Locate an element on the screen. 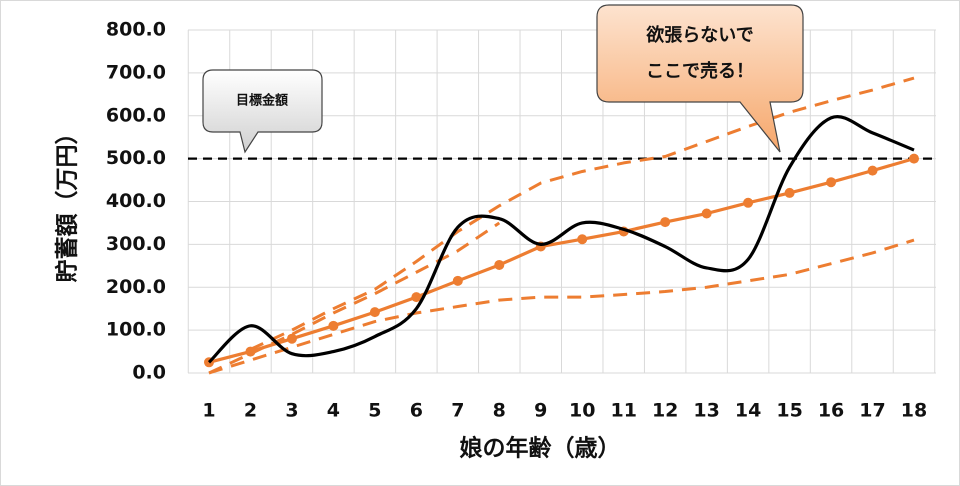 The width and height of the screenshot is (960, 486). x-tick-label: 1 is located at coordinates (208, 411).